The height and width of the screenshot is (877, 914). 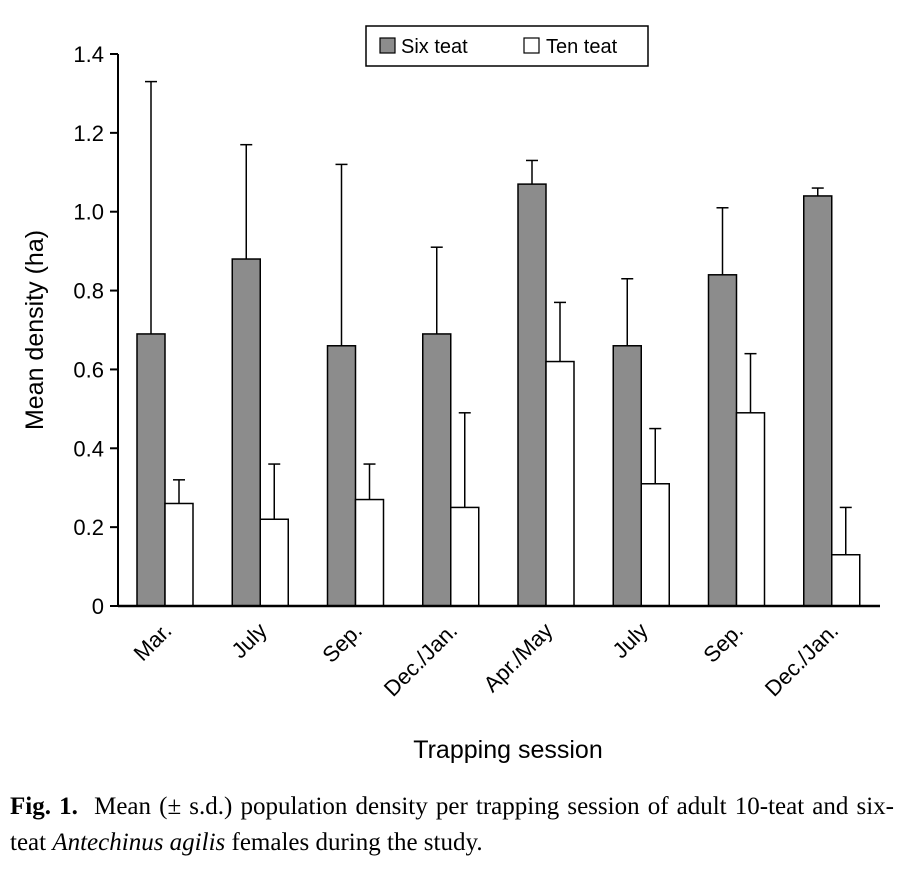 I want to click on legend: Six teat Ten teat, so click(x=507, y=46).